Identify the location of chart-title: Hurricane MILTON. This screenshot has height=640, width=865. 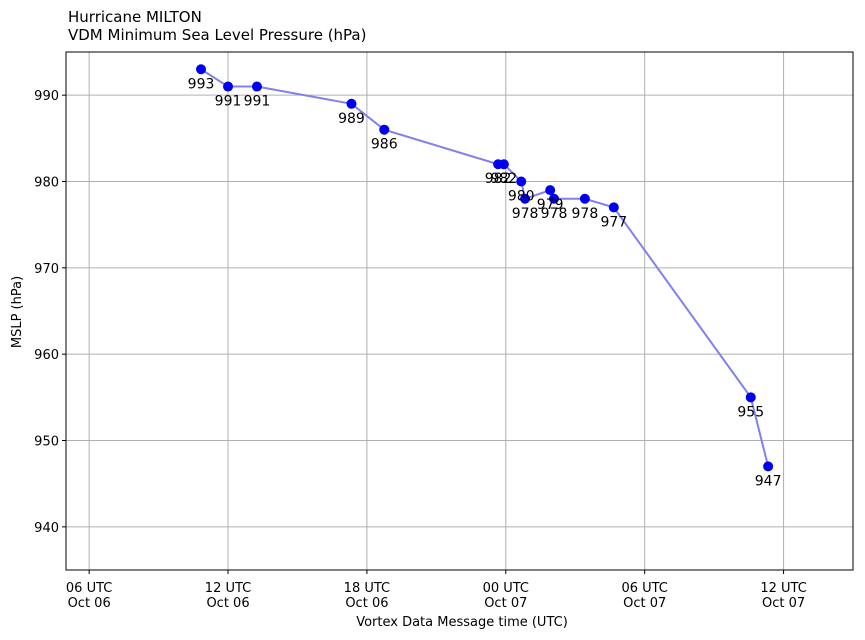
(135, 17).